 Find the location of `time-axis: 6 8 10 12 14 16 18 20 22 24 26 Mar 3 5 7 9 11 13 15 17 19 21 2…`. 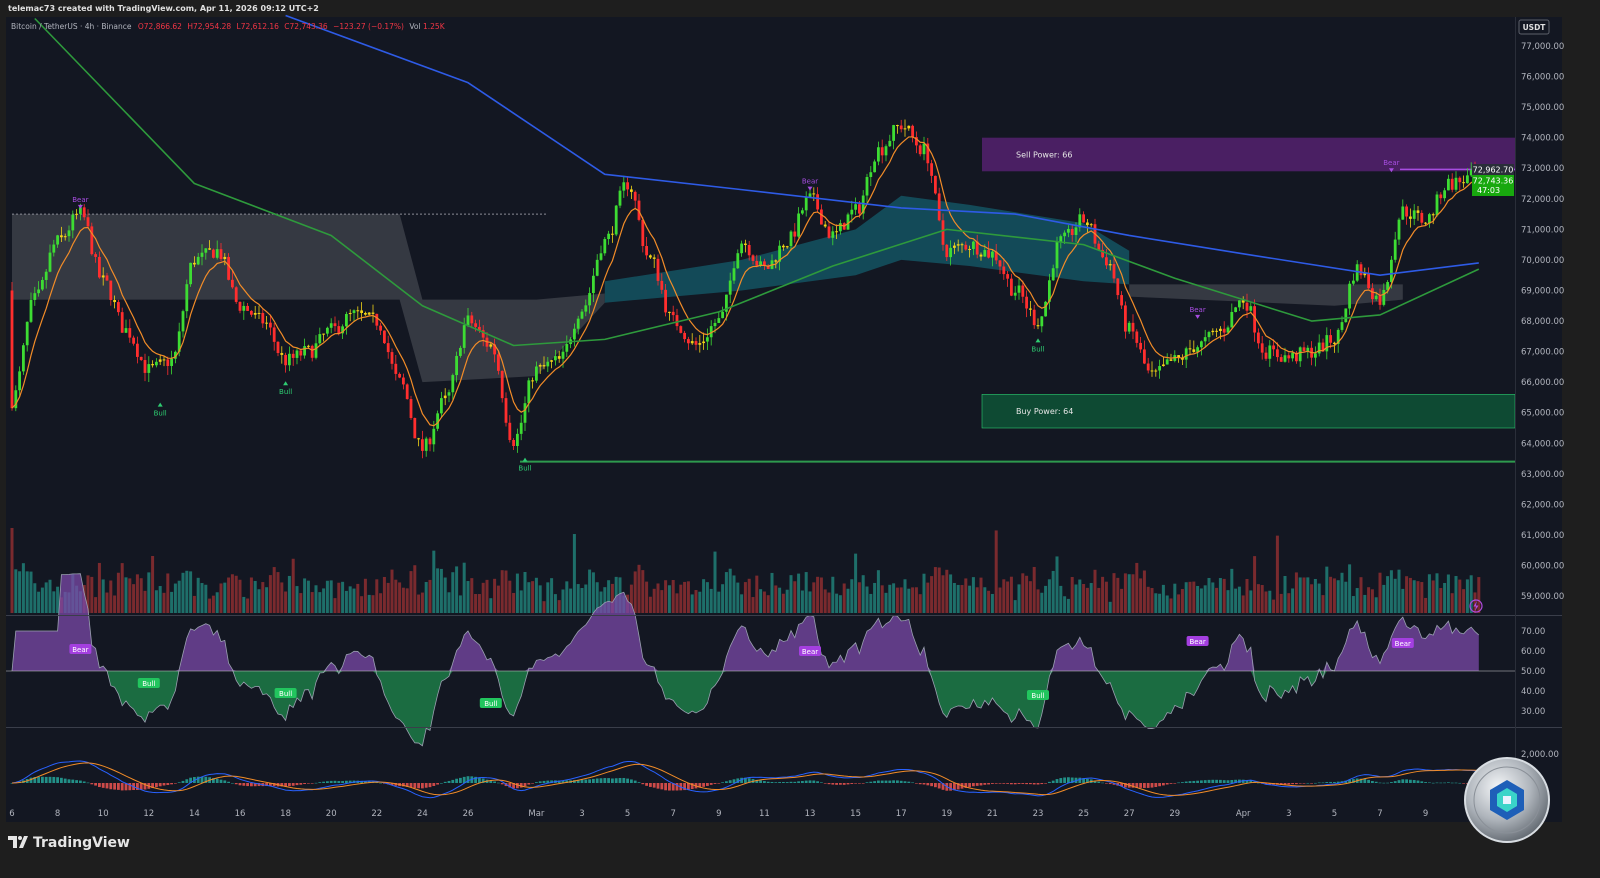

time-axis: 6 8 10 12 14 16 18 20 22 24 26 Mar 3 5 7 9 11 13 15 17 19 21 2… is located at coordinates (718, 814).